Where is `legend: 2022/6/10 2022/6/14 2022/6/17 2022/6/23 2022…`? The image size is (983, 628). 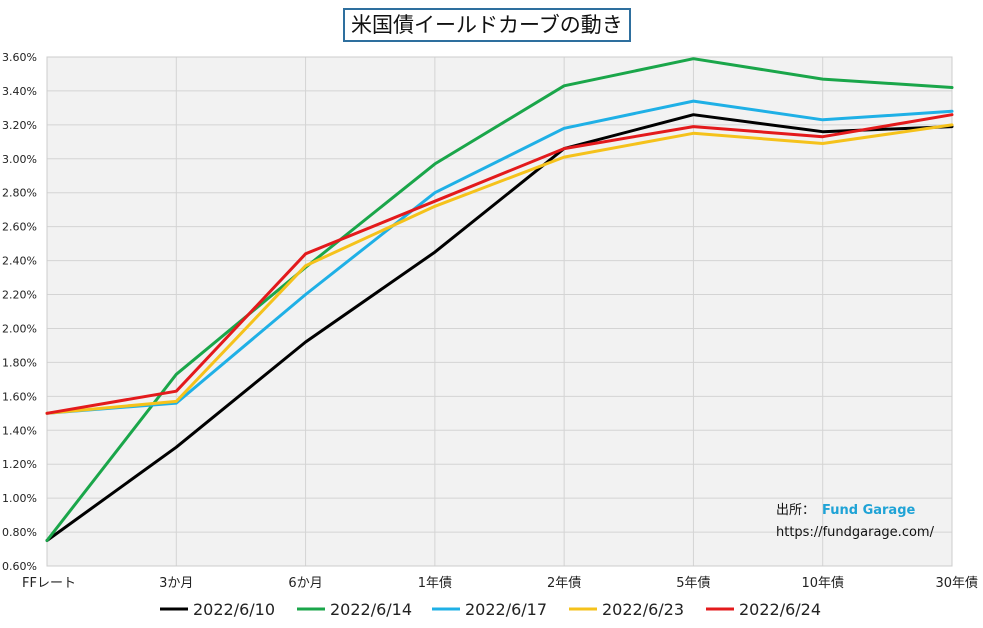
legend: 2022/6/10 2022/6/14 2022/6/17 2022/6/23 2022… is located at coordinates (490, 609).